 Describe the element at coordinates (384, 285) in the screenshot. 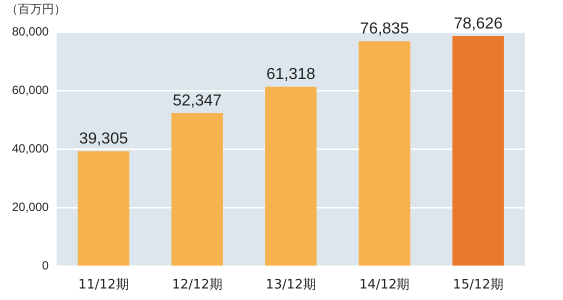

I see `x-tick-label: 14/12期` at that location.